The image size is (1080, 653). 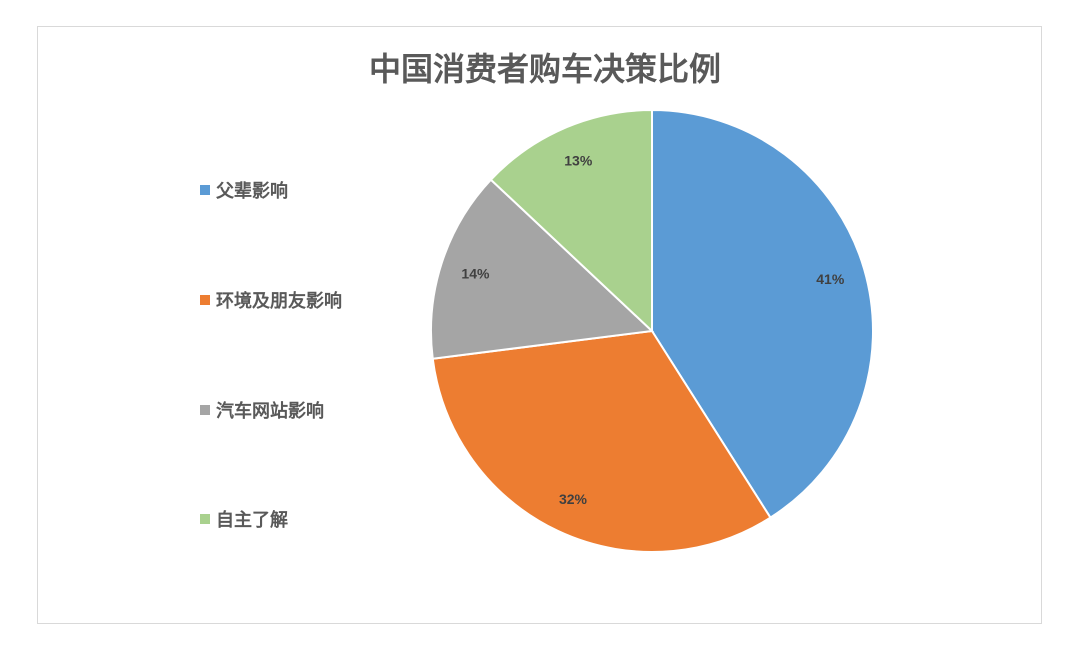 I want to click on data-label: 41%, so click(x=830, y=279).